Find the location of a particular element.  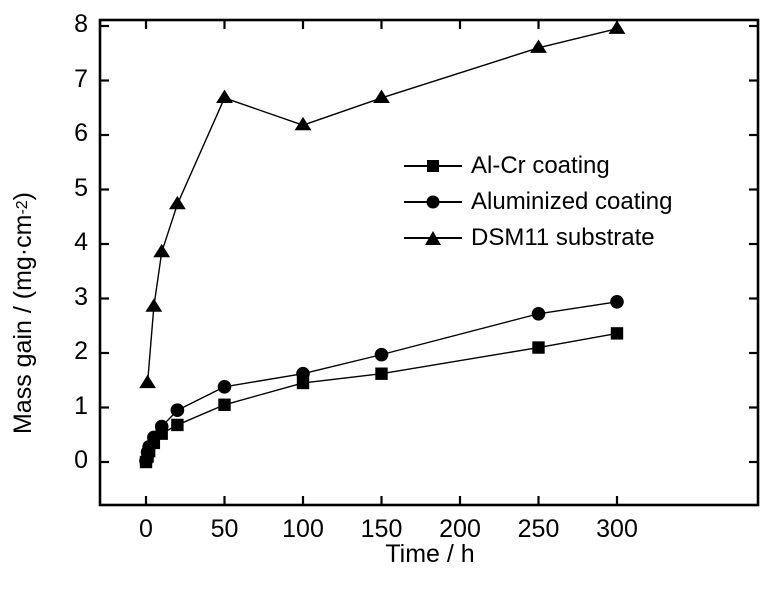

x-axis-tick-label: 300 is located at coordinates (617, 529).